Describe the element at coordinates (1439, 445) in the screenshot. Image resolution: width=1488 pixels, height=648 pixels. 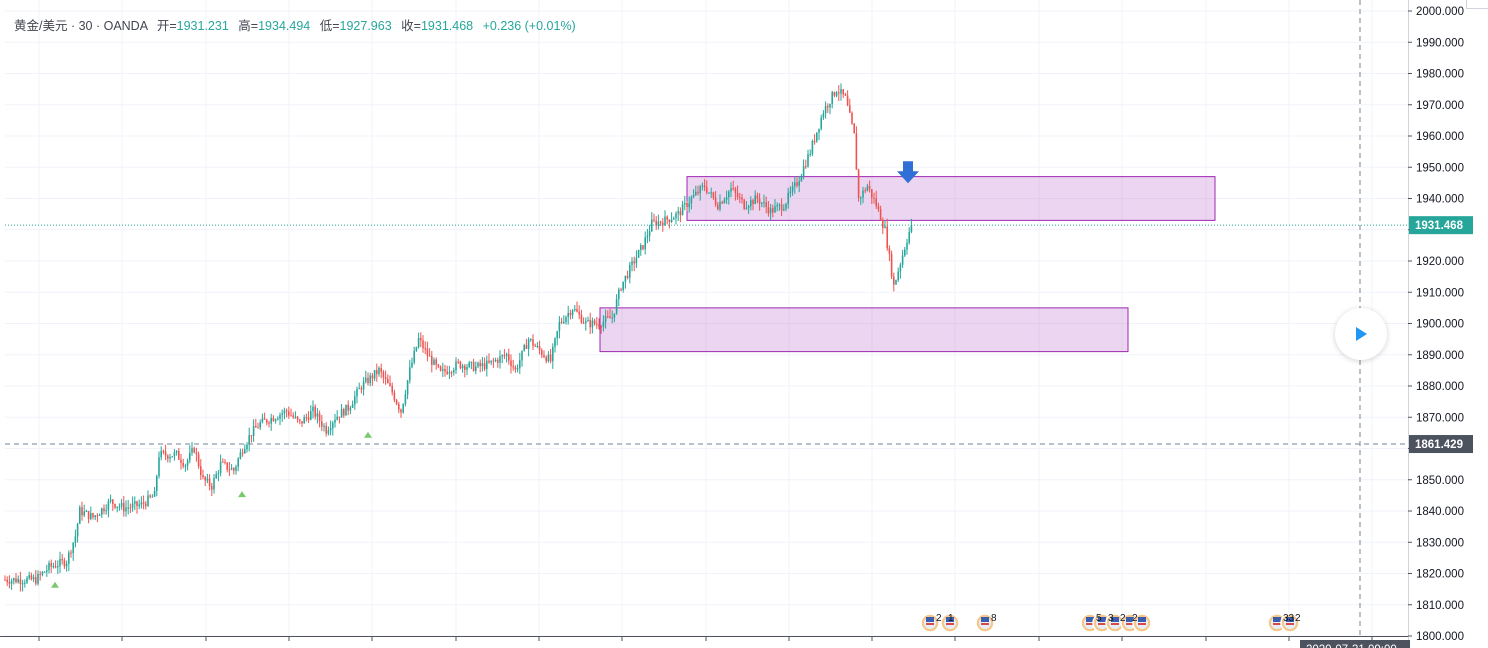
I see `crosshair-price-badge: 1861.429` at that location.